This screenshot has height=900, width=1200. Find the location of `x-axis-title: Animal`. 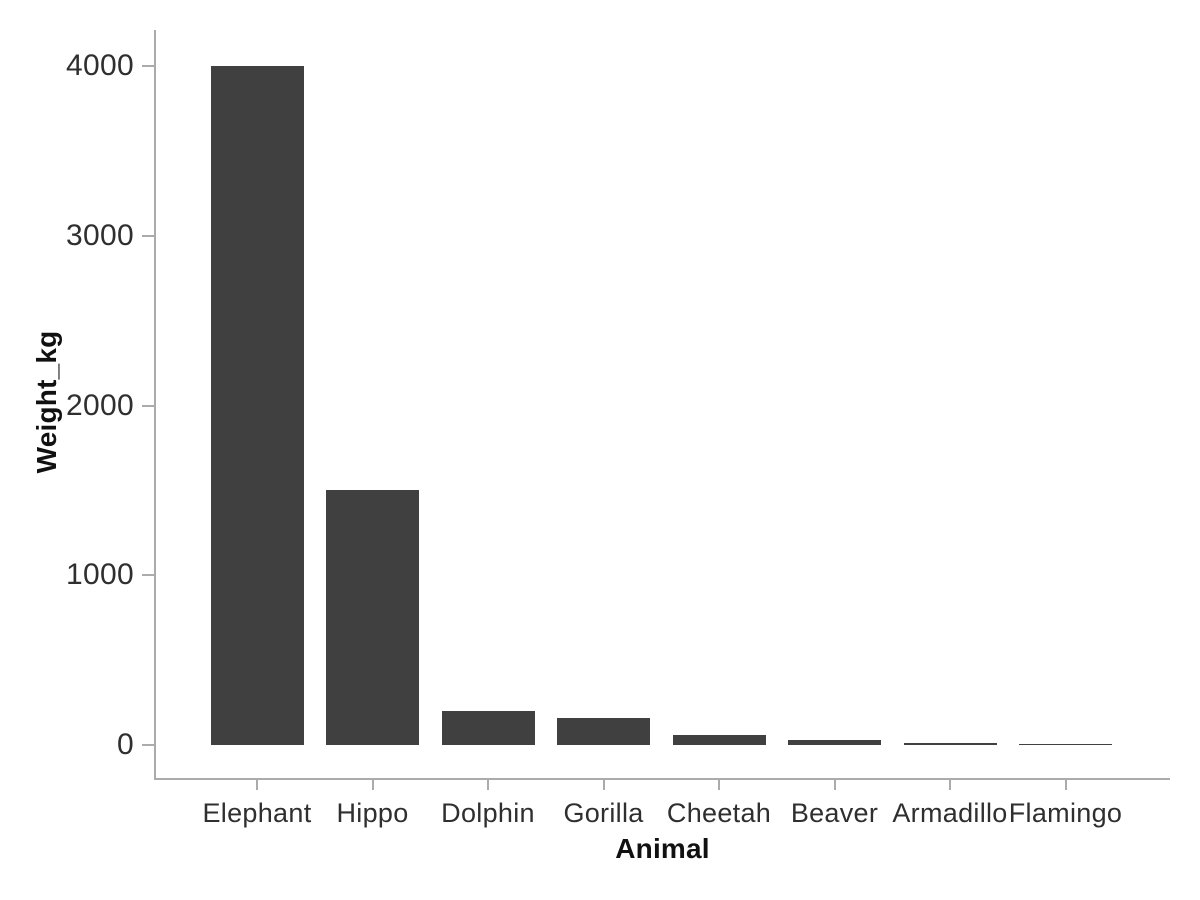

x-axis-title: Animal is located at coordinates (662, 848).